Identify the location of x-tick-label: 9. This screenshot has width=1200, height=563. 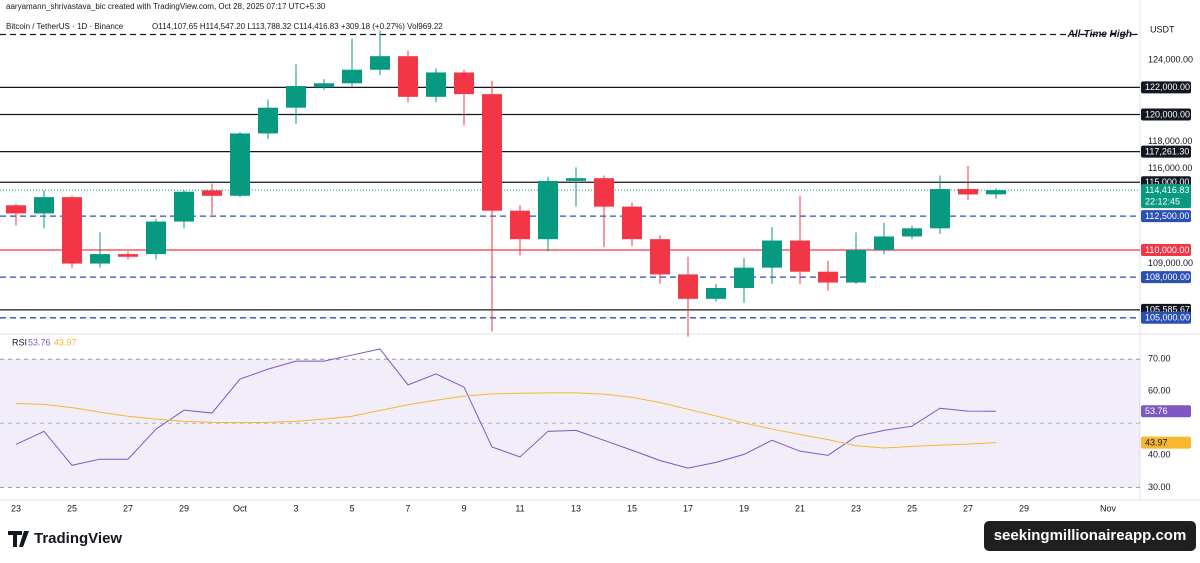
(463, 508).